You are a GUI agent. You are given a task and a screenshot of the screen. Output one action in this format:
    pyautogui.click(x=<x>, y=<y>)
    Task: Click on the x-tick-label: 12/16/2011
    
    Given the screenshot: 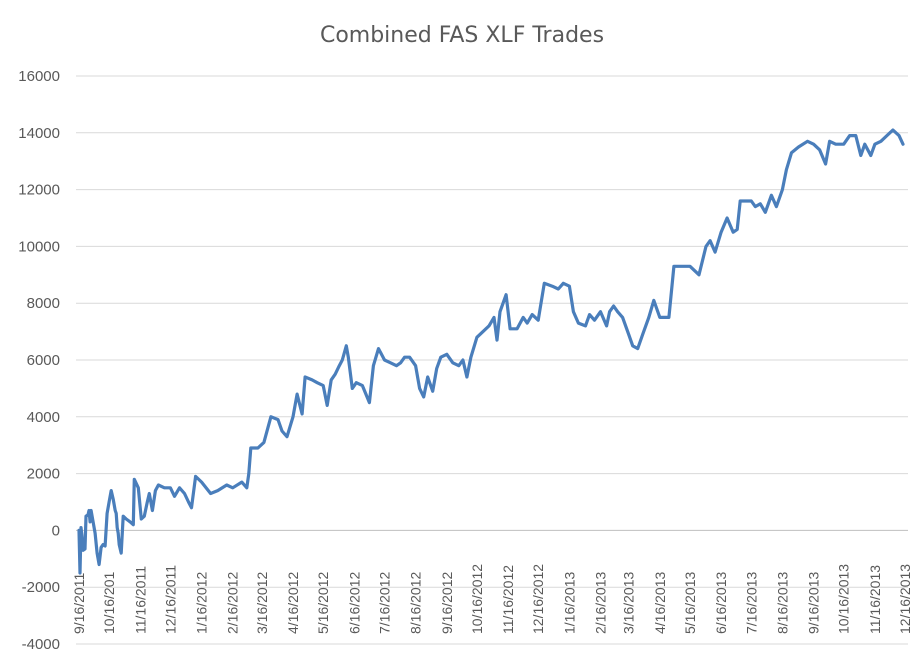 What is the action you would take?
    pyautogui.click(x=170, y=599)
    